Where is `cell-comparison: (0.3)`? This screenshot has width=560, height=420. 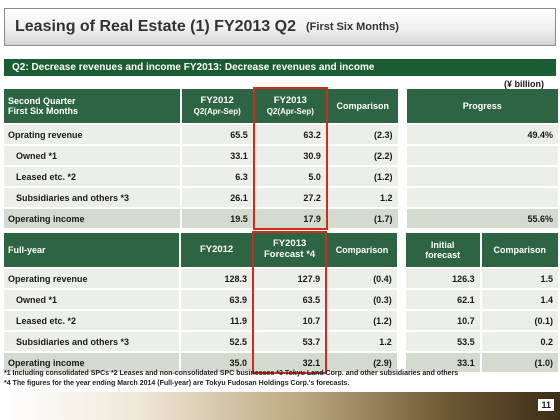 cell-comparison: (0.3) is located at coordinates (362, 299).